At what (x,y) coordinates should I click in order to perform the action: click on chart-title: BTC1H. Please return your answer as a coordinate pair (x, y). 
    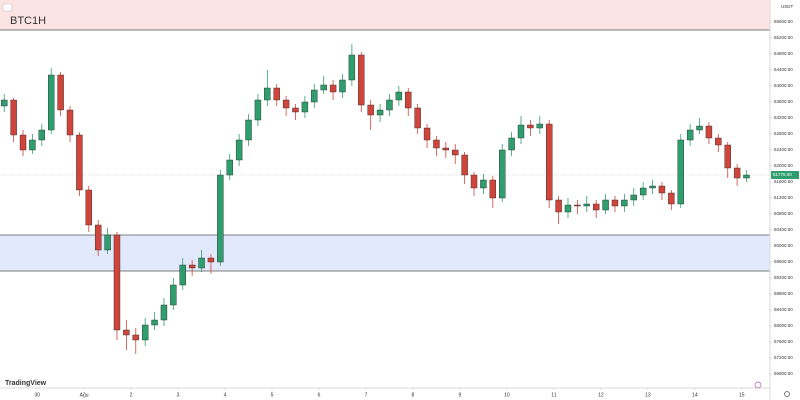
    Looking at the image, I should click on (28, 21).